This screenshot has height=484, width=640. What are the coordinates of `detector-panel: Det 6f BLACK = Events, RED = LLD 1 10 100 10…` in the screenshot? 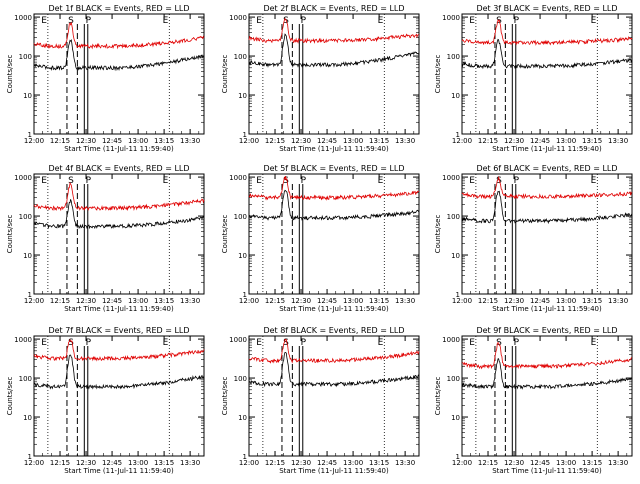 It's located at (533, 238).